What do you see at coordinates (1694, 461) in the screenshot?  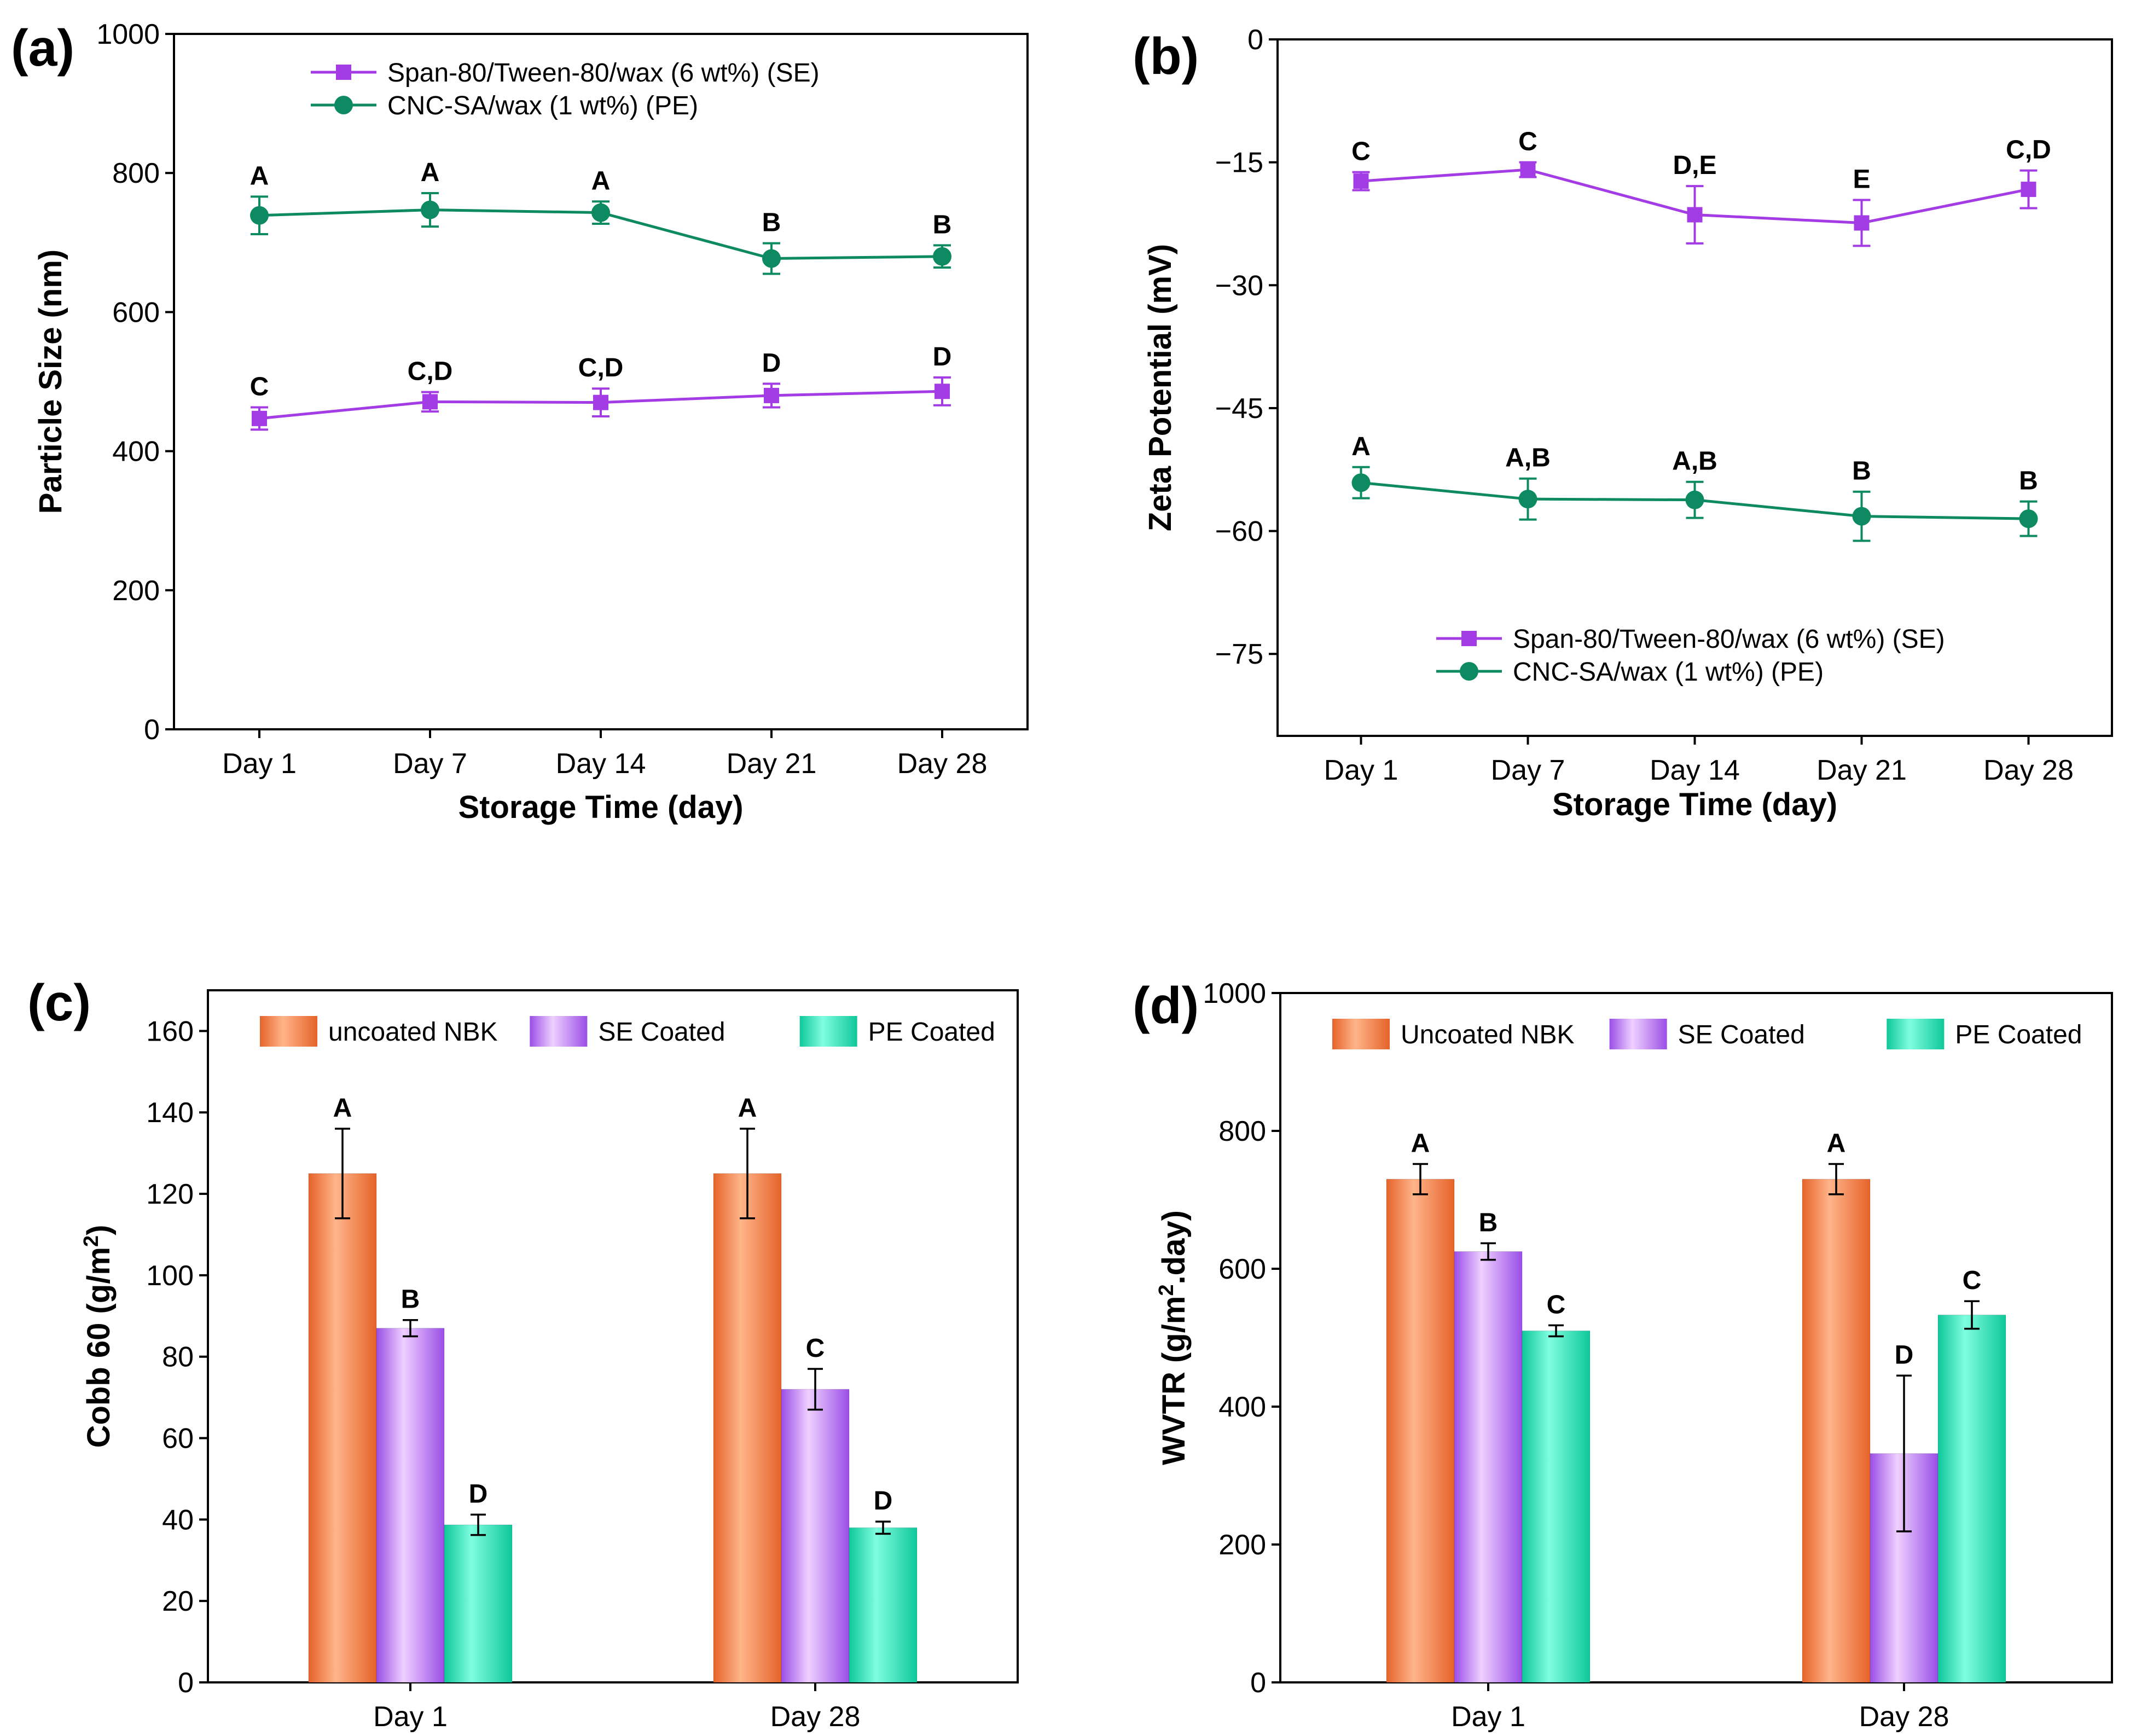 I see `significance-label: A,B` at bounding box center [1694, 461].